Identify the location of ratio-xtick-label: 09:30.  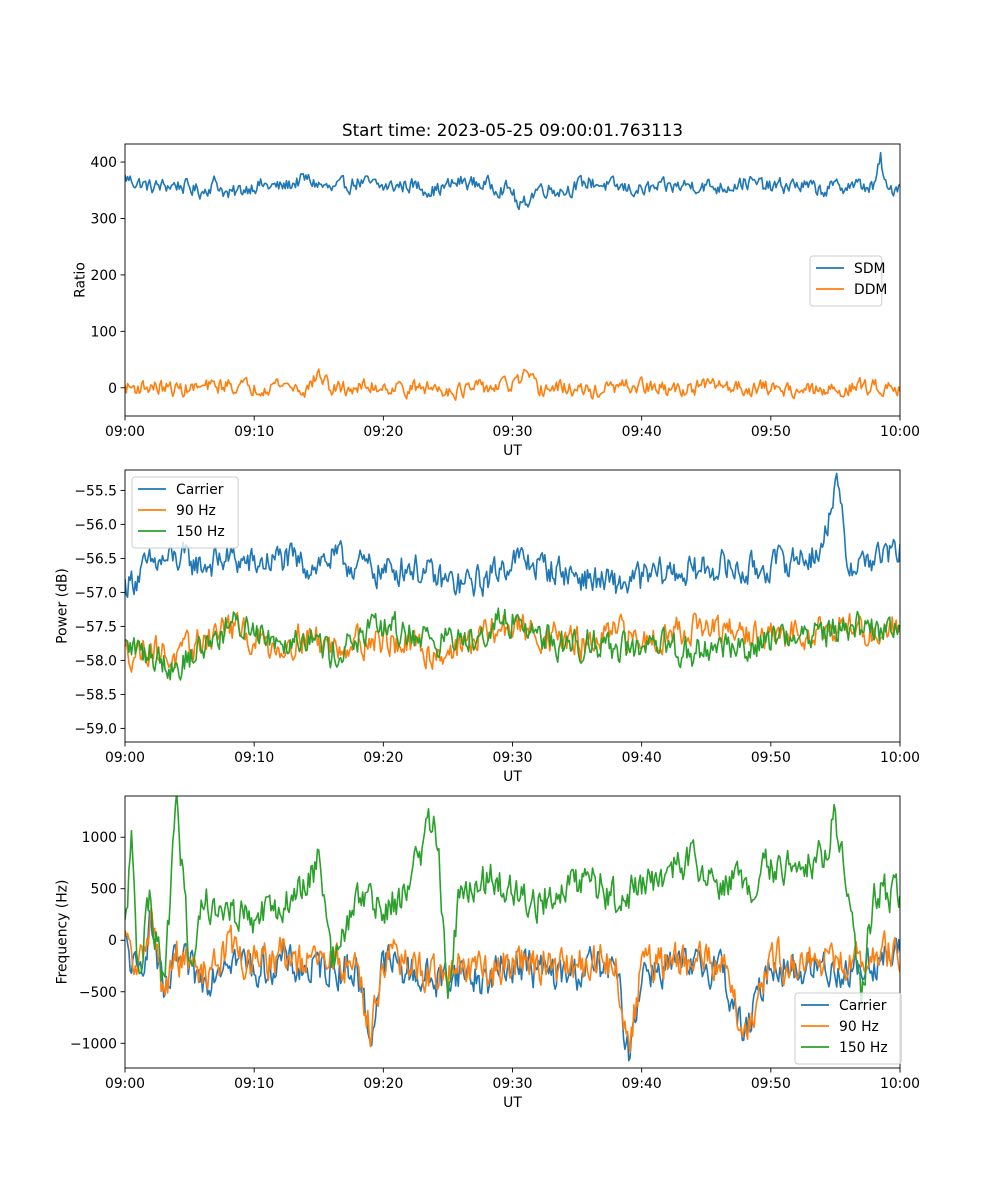
(512, 432).